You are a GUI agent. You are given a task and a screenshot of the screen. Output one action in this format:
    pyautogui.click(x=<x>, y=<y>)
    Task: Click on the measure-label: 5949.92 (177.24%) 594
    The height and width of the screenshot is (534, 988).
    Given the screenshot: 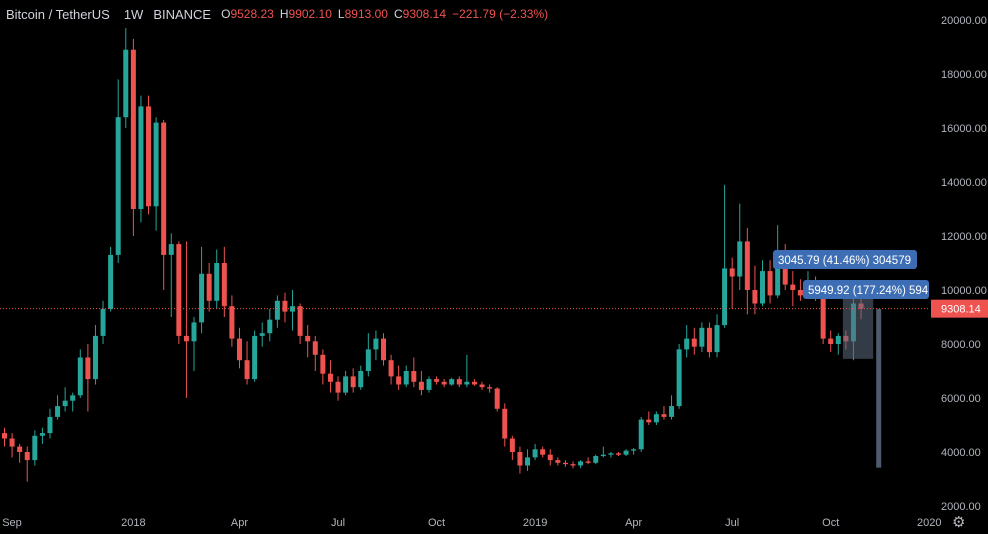 What is the action you would take?
    pyautogui.click(x=866, y=289)
    